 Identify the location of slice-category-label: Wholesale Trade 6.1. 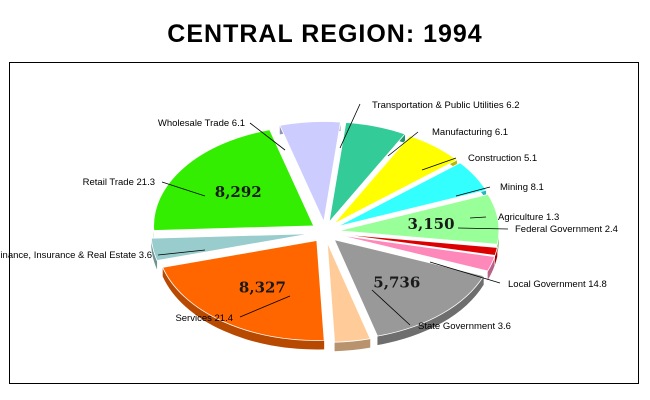
(201, 123).